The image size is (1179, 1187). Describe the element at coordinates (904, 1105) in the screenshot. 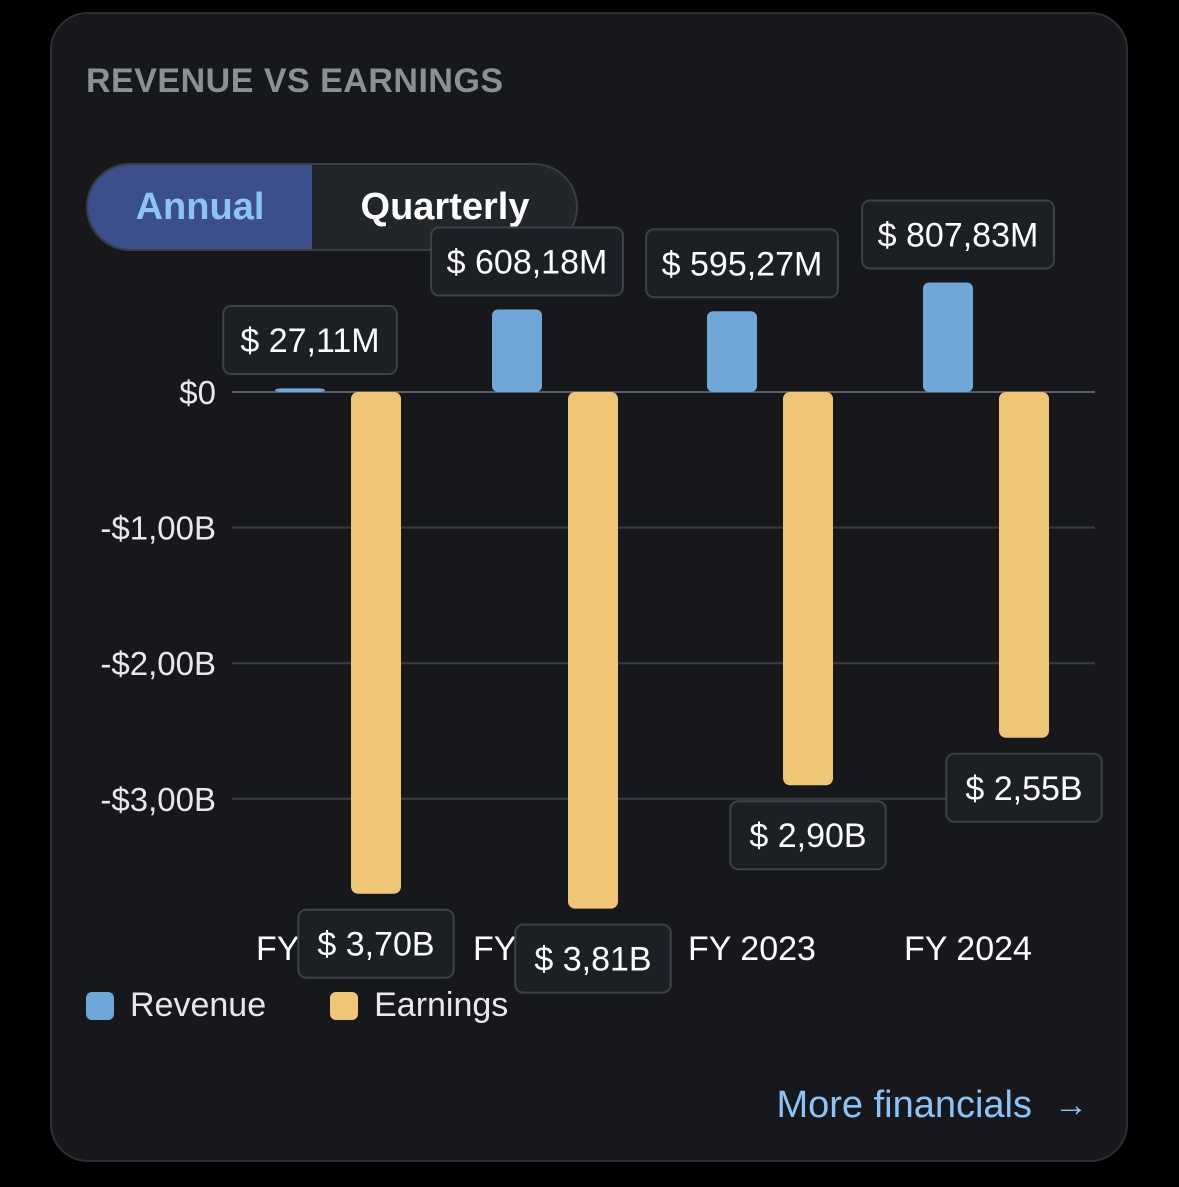

I see `more-financials-label: More financials` at that location.